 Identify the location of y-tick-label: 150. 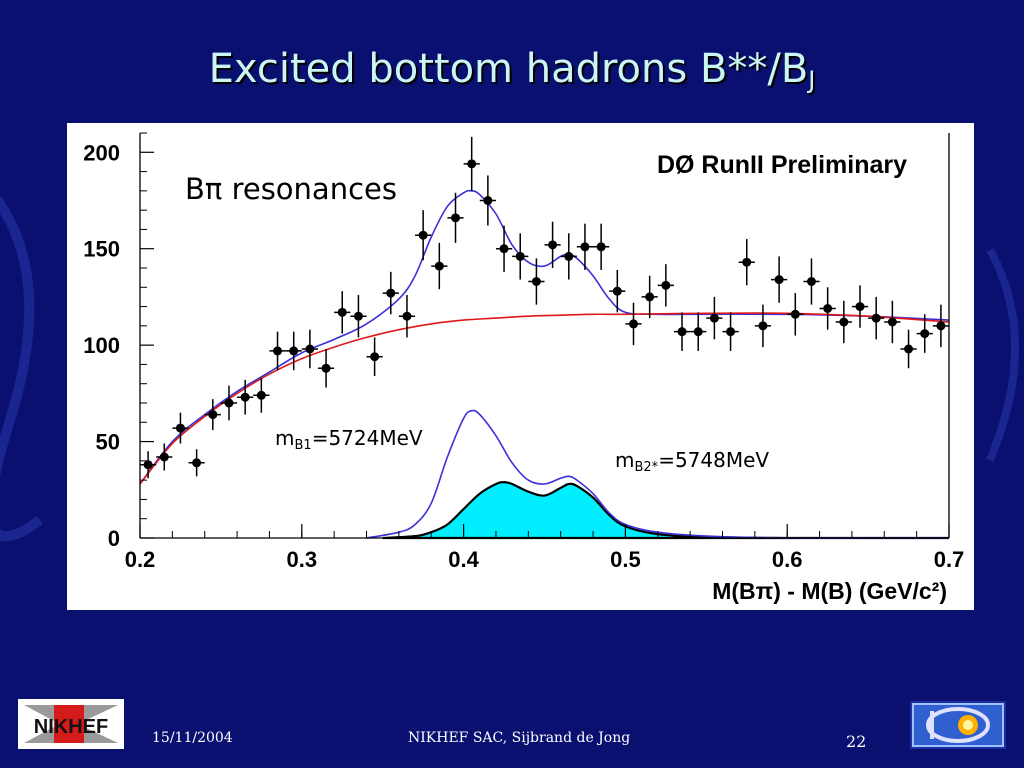
(101, 249).